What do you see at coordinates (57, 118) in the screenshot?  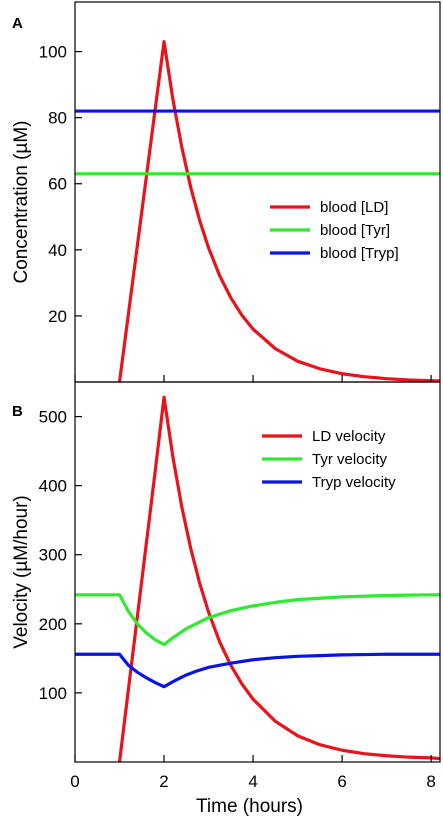 I see `y-tick-label: 80` at bounding box center [57, 118].